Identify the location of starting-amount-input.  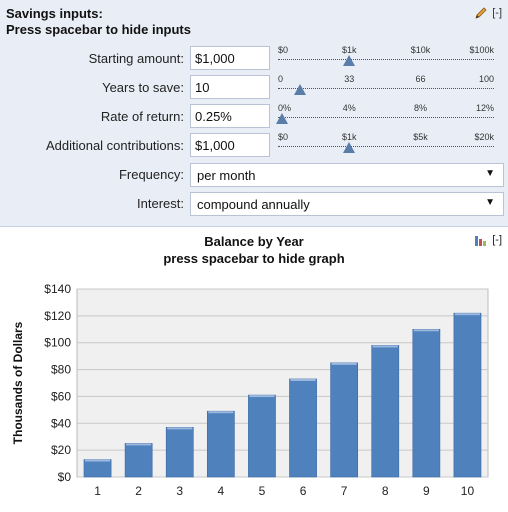
(230, 58).